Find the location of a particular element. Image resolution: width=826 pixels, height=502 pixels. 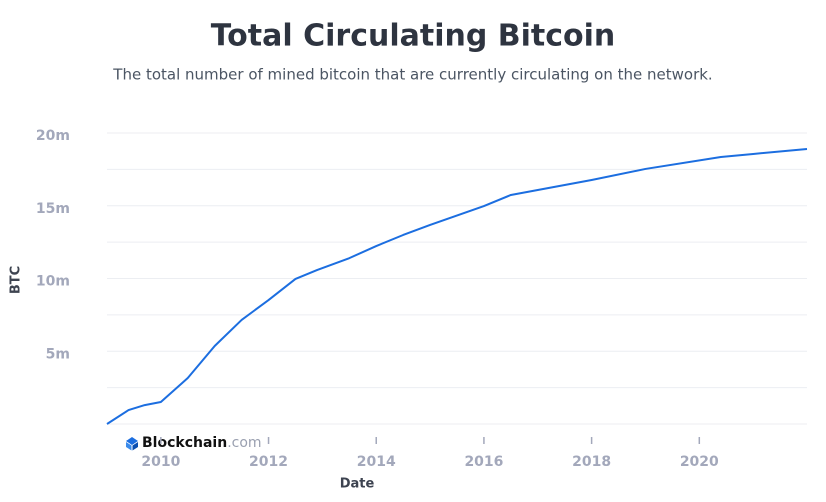

watermark-text: Blockchain.com is located at coordinates (202, 443).